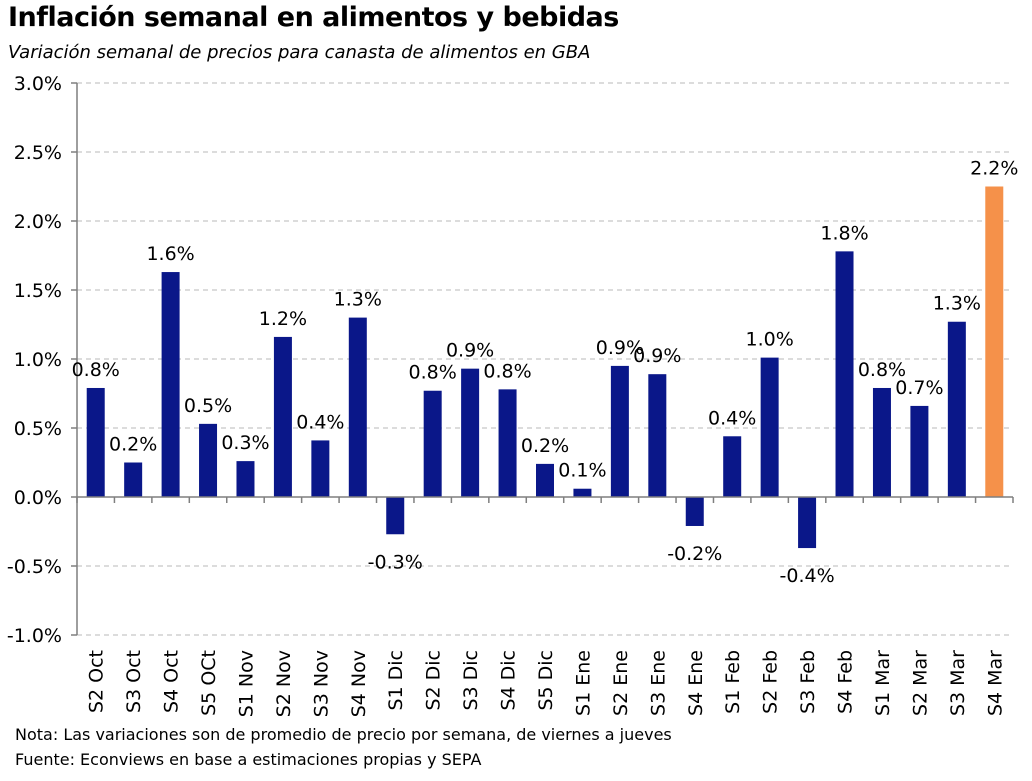 This screenshot has width=1032, height=781. I want to click on data-label: 0.5%, so click(208, 406).